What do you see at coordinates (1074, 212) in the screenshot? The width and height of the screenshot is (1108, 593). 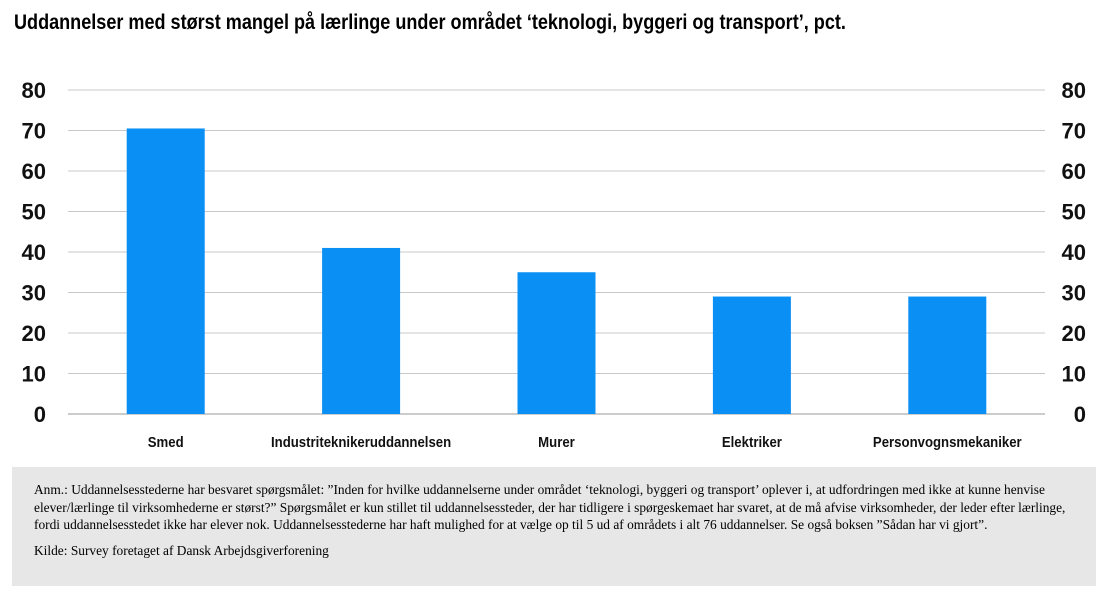 I see `y-tick-label-right: 50` at bounding box center [1074, 212].